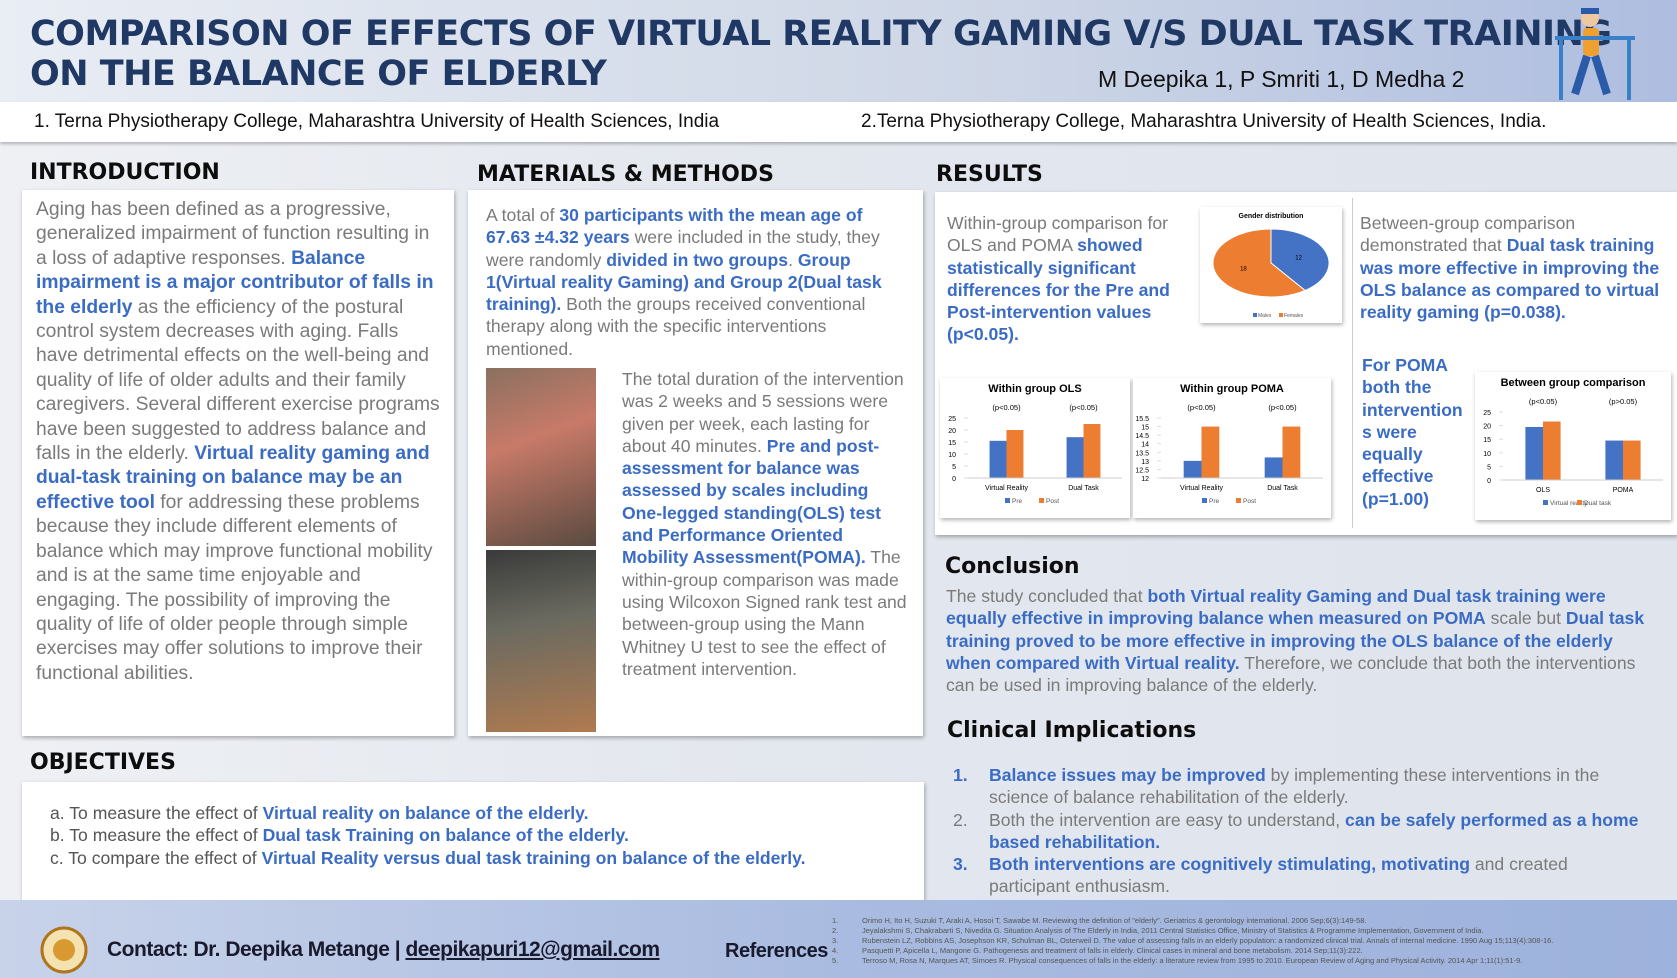 The width and height of the screenshot is (1677, 978). I want to click on pie-slice, so click(1300, 260).